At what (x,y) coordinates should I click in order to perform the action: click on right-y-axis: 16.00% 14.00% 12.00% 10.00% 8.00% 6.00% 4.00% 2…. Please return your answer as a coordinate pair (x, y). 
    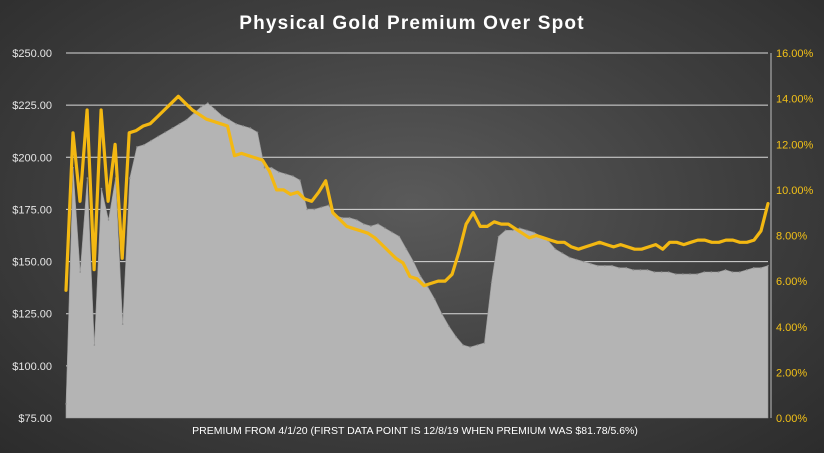
    Looking at the image, I should click on (792, 236).